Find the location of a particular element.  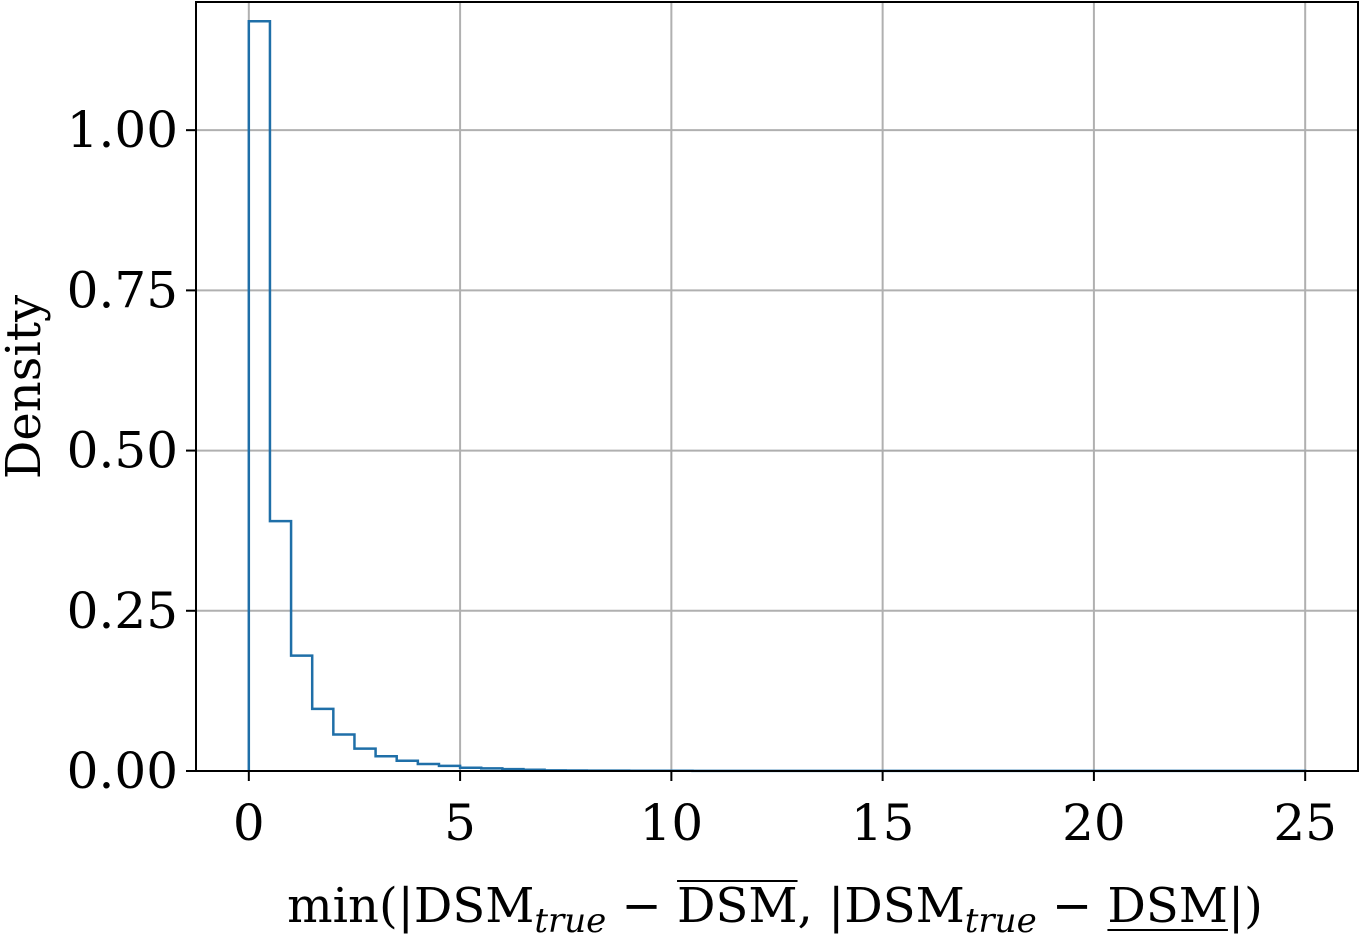

x-label-minus-1: − is located at coordinates (641, 906).